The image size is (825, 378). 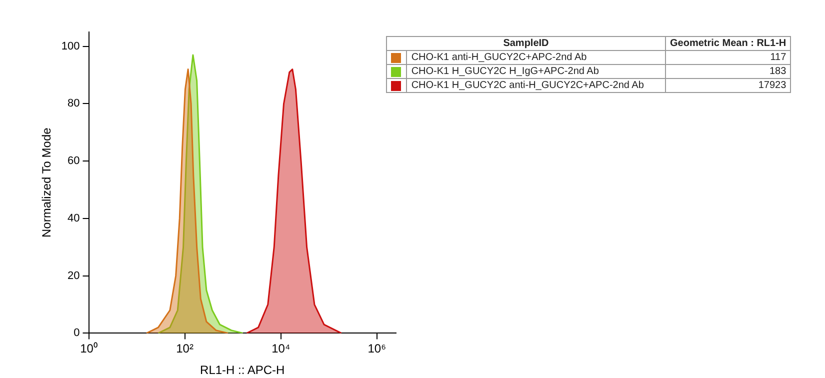 What do you see at coordinates (47, 182) in the screenshot?
I see `y-axis-title: Normalized To Mode` at bounding box center [47, 182].